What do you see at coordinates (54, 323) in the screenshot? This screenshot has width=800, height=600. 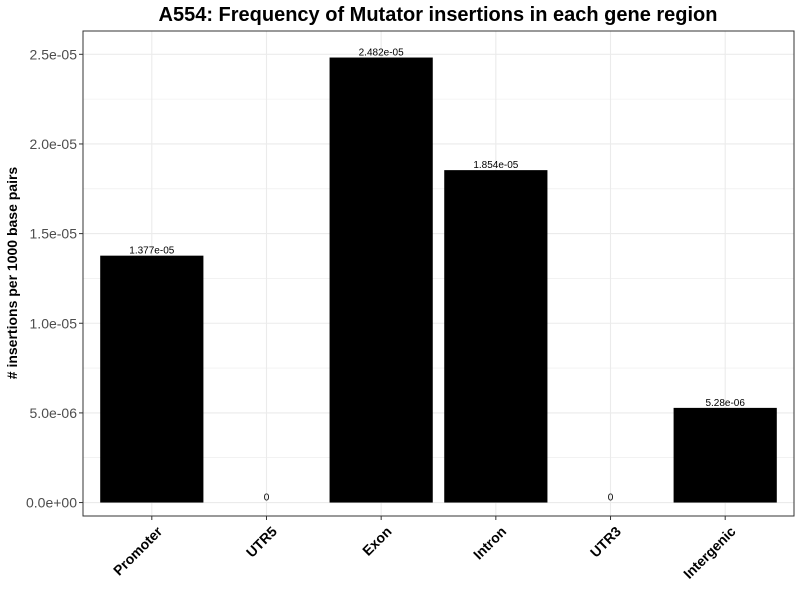 I see `y-tick-label: 1.0e-05` at bounding box center [54, 323].